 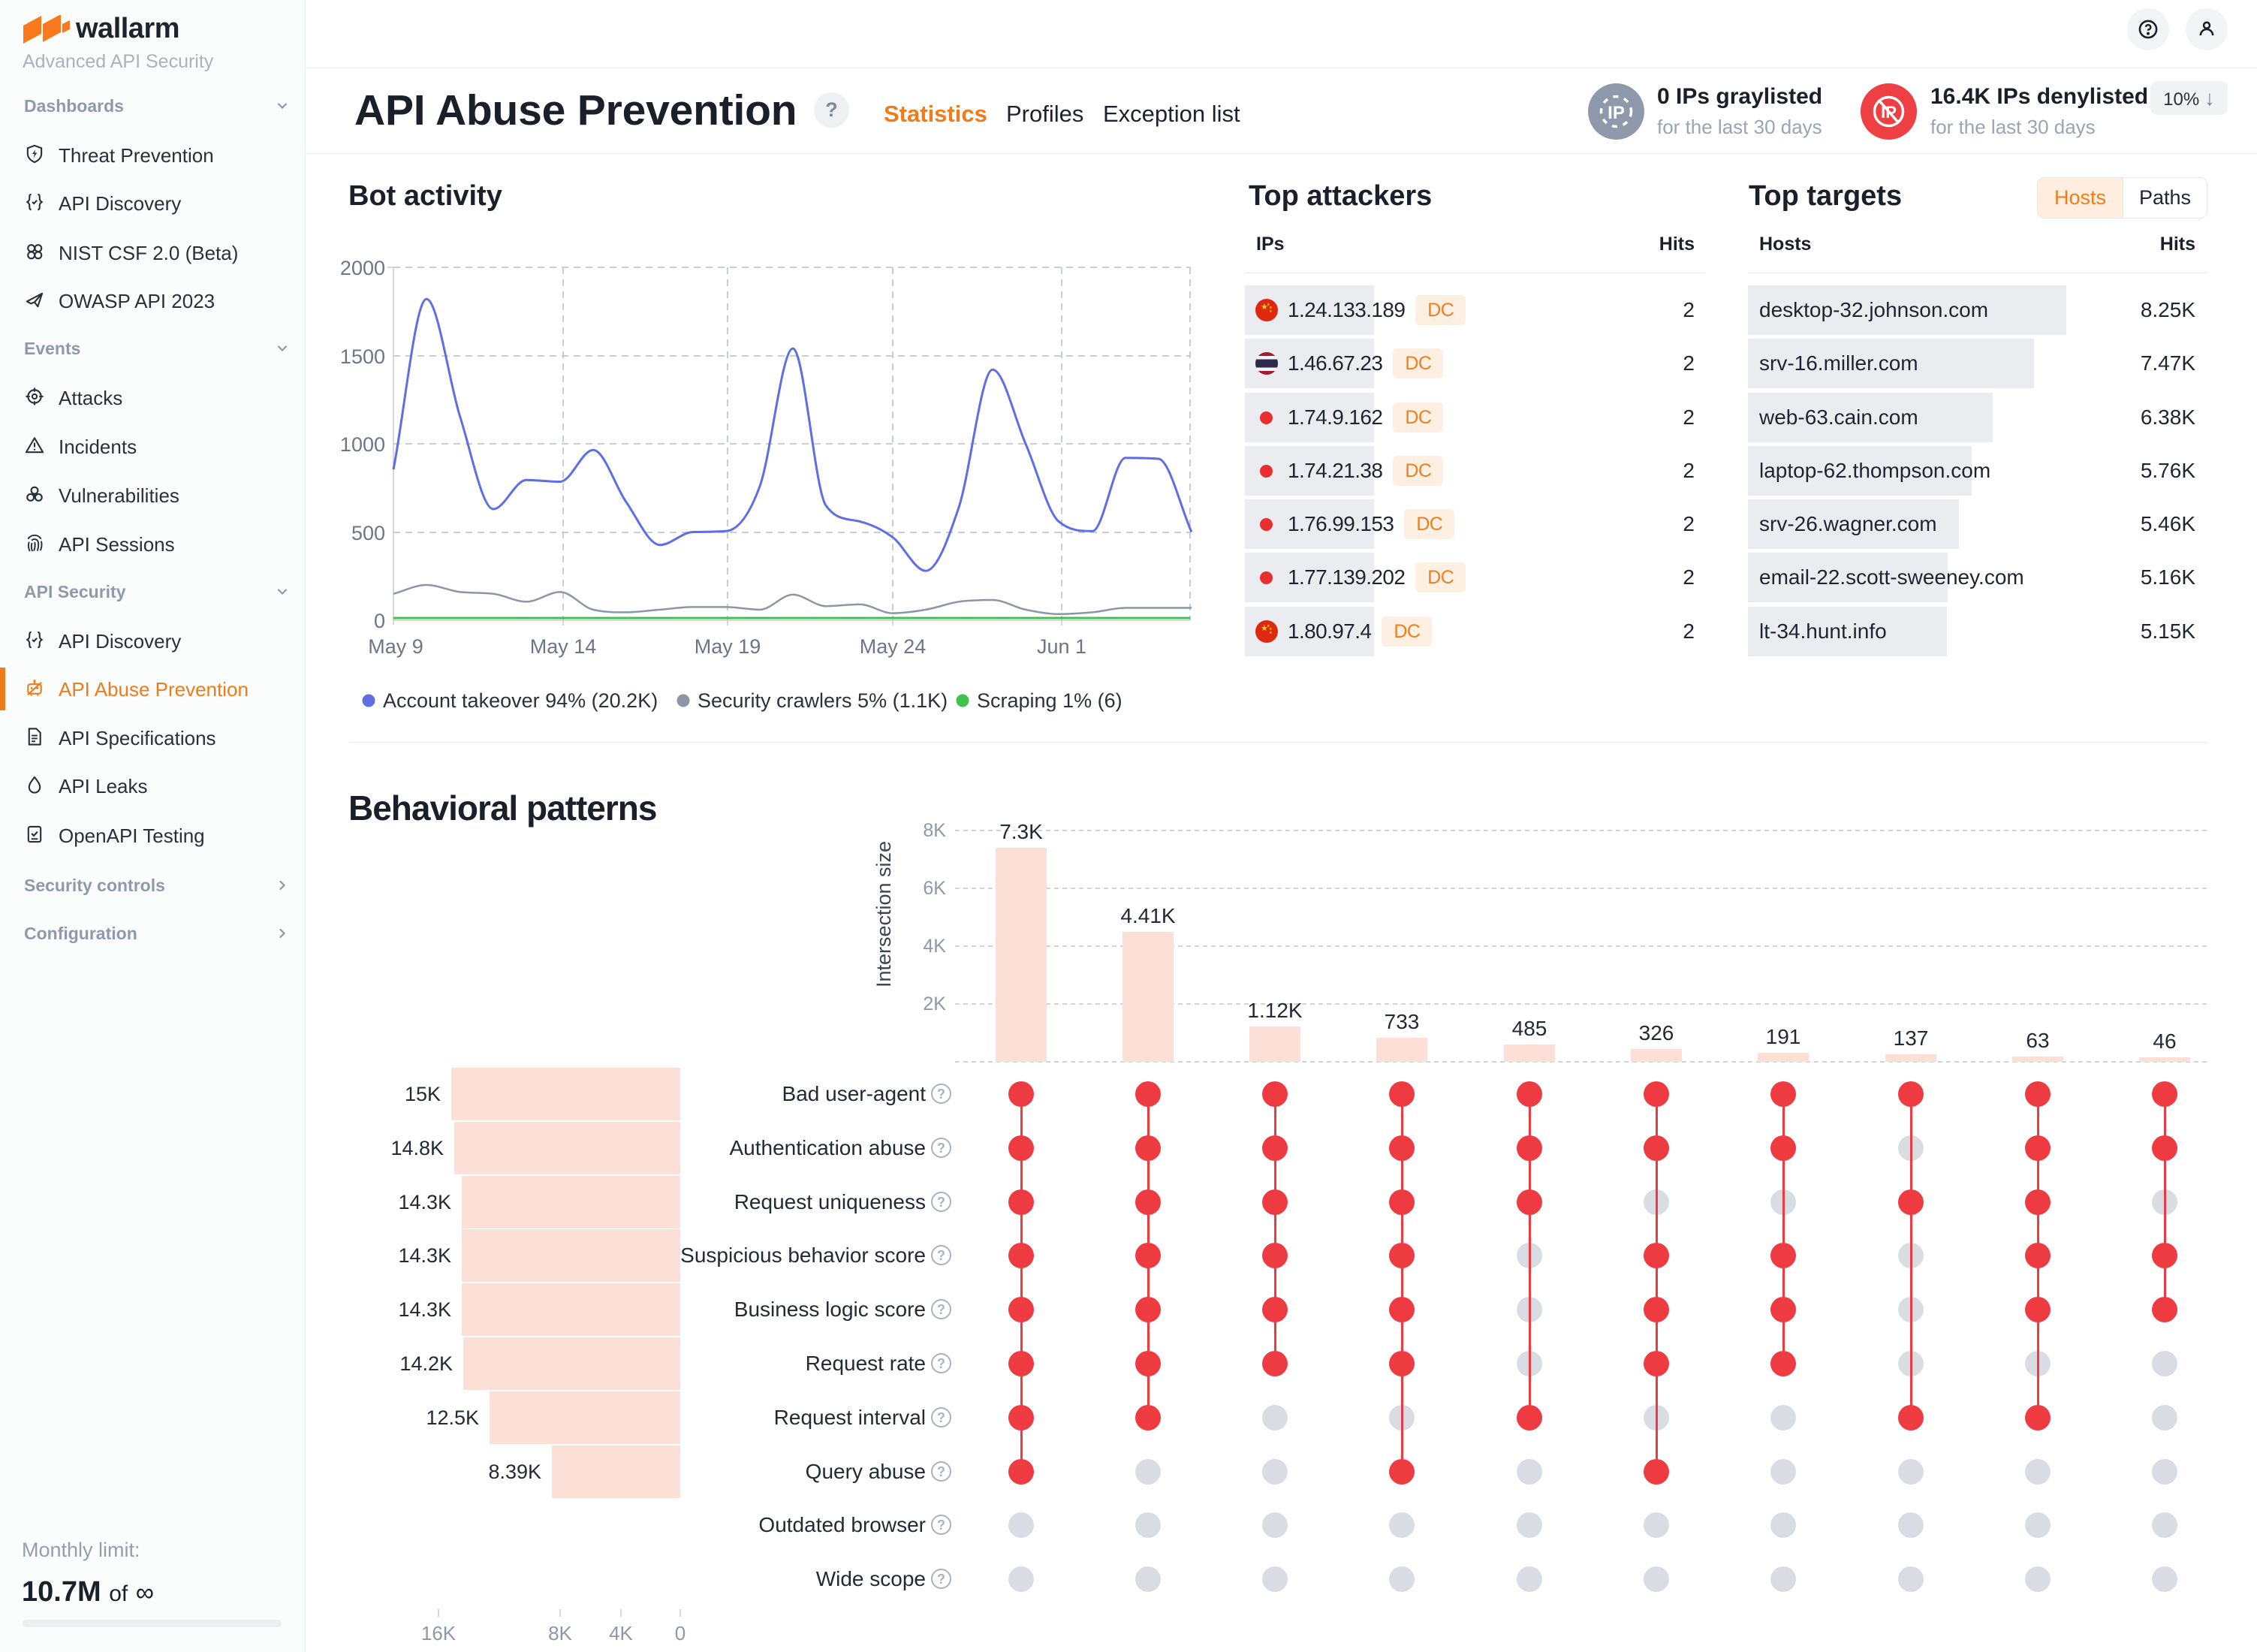 What do you see at coordinates (362, 356) in the screenshot?
I see `svg-text: 1500` at bounding box center [362, 356].